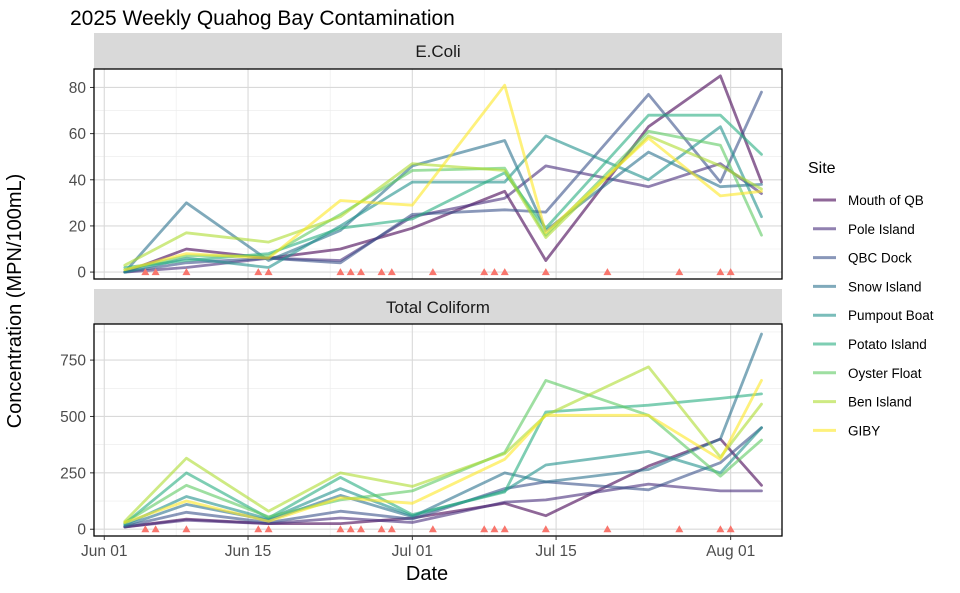 The height and width of the screenshot is (593, 960). Describe the element at coordinates (443, 505) in the screenshot. I see `series-line-pole-island` at that location.